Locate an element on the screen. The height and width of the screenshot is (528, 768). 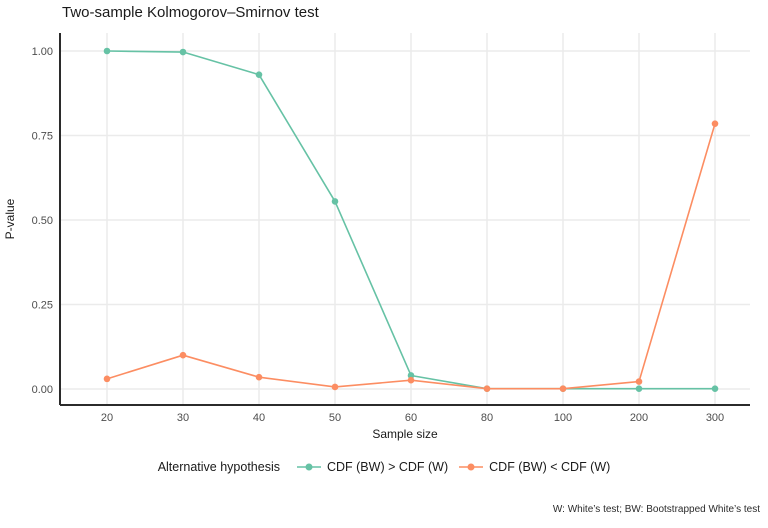
x-tick-label: 20 is located at coordinates (107, 418).